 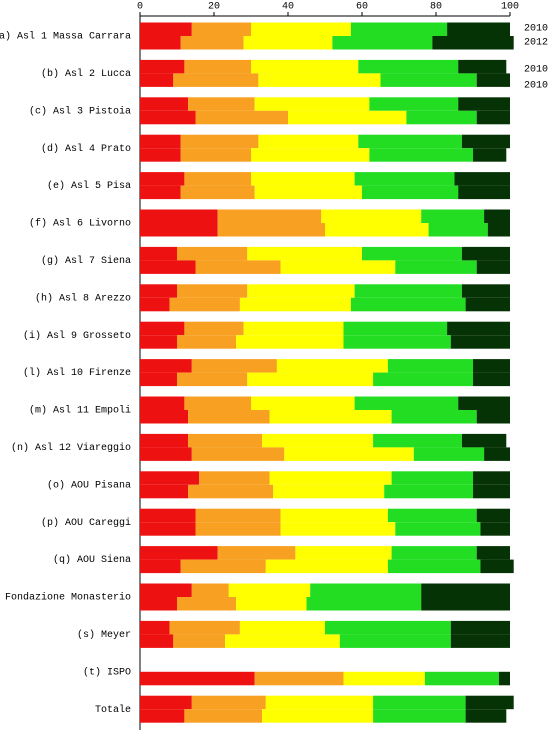 I want to click on category-label: (d) Asl 4 Prato, so click(x=86, y=149).